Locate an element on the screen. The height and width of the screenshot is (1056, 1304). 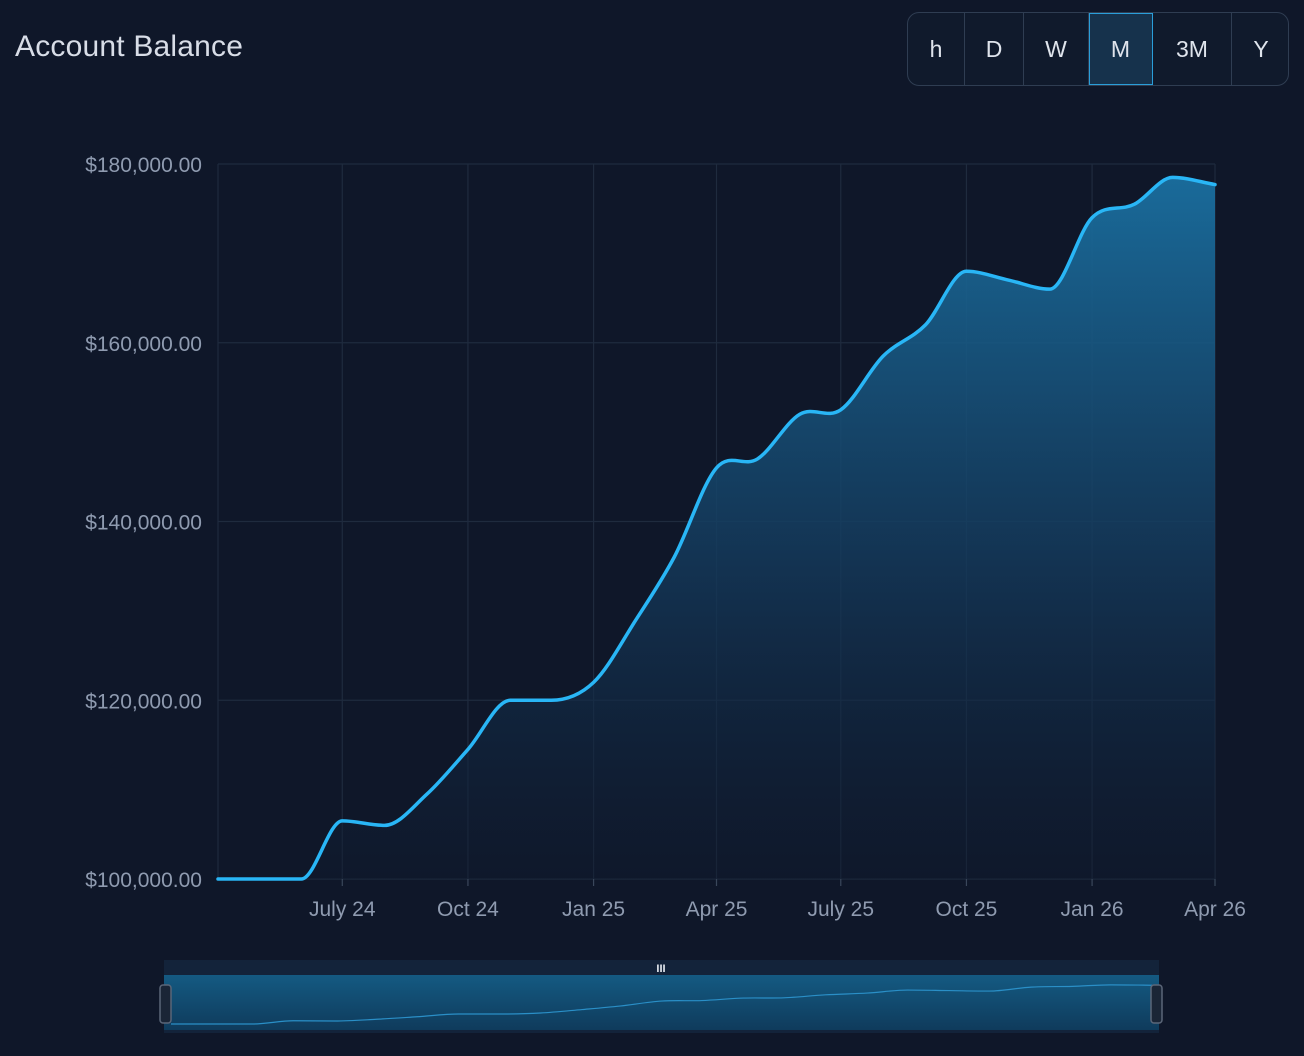
x-tick-label: July 25 is located at coordinates (841, 909).